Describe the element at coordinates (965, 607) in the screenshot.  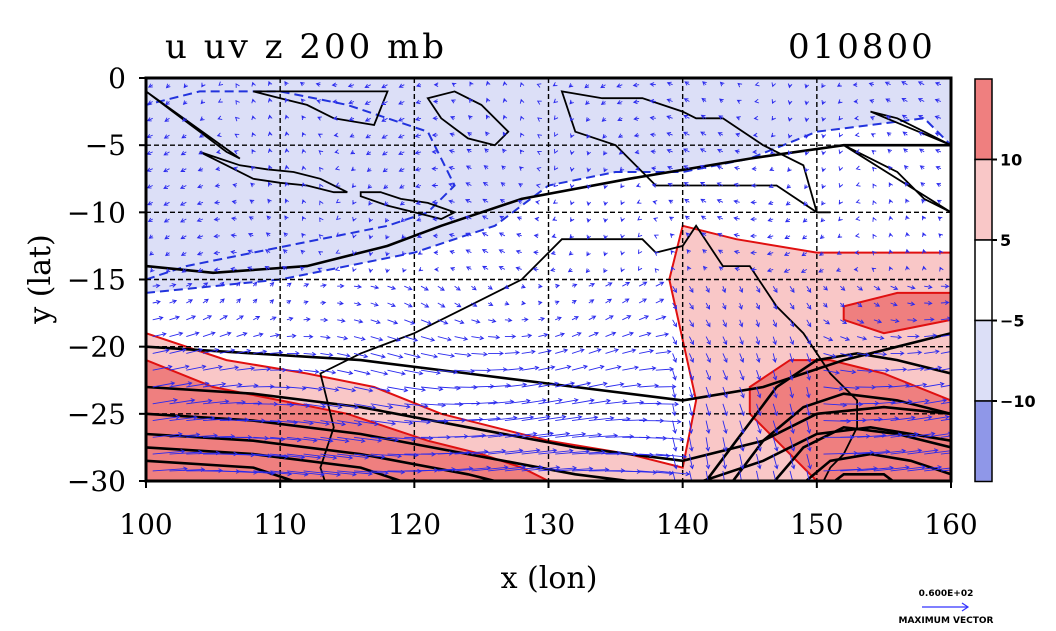
I see `vector-key-arrowhead` at that location.